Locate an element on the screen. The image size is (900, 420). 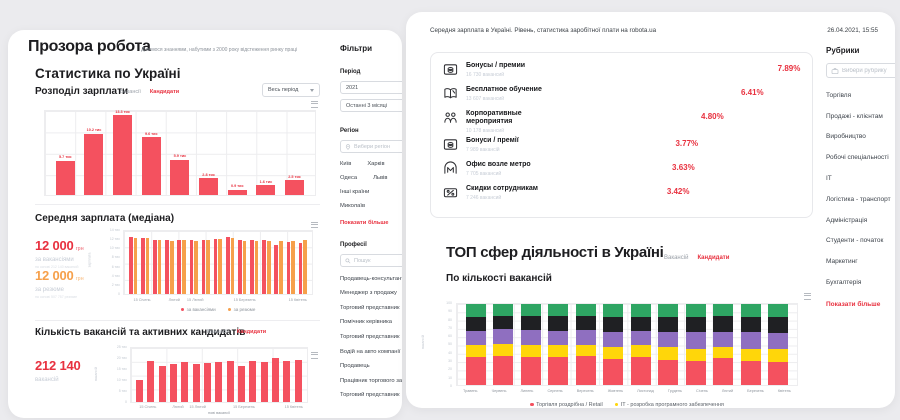
region-item: Миколаїв is located at coordinates (353, 206).